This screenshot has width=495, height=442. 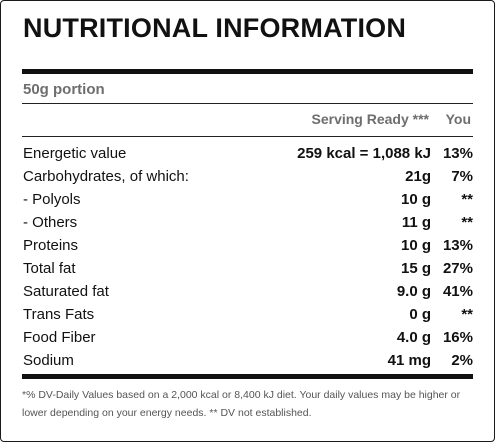 What do you see at coordinates (458, 119) in the screenshot?
I see `column-header-dv: You` at bounding box center [458, 119].